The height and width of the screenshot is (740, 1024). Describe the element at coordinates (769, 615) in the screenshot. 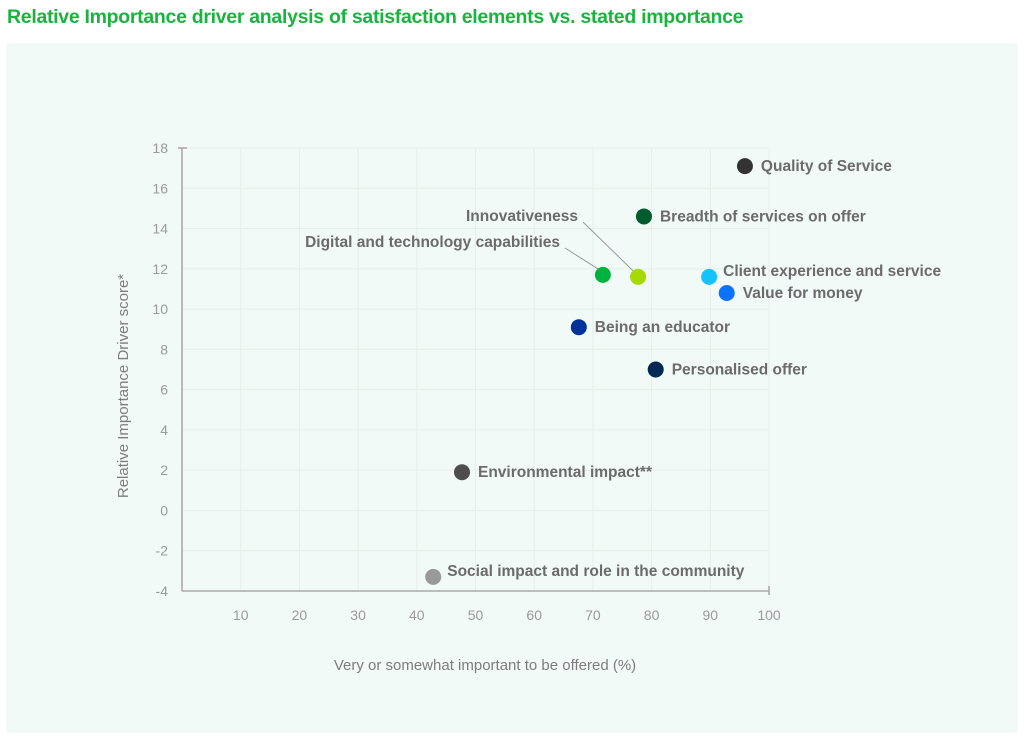

I see `x-tick-label: 100` at that location.